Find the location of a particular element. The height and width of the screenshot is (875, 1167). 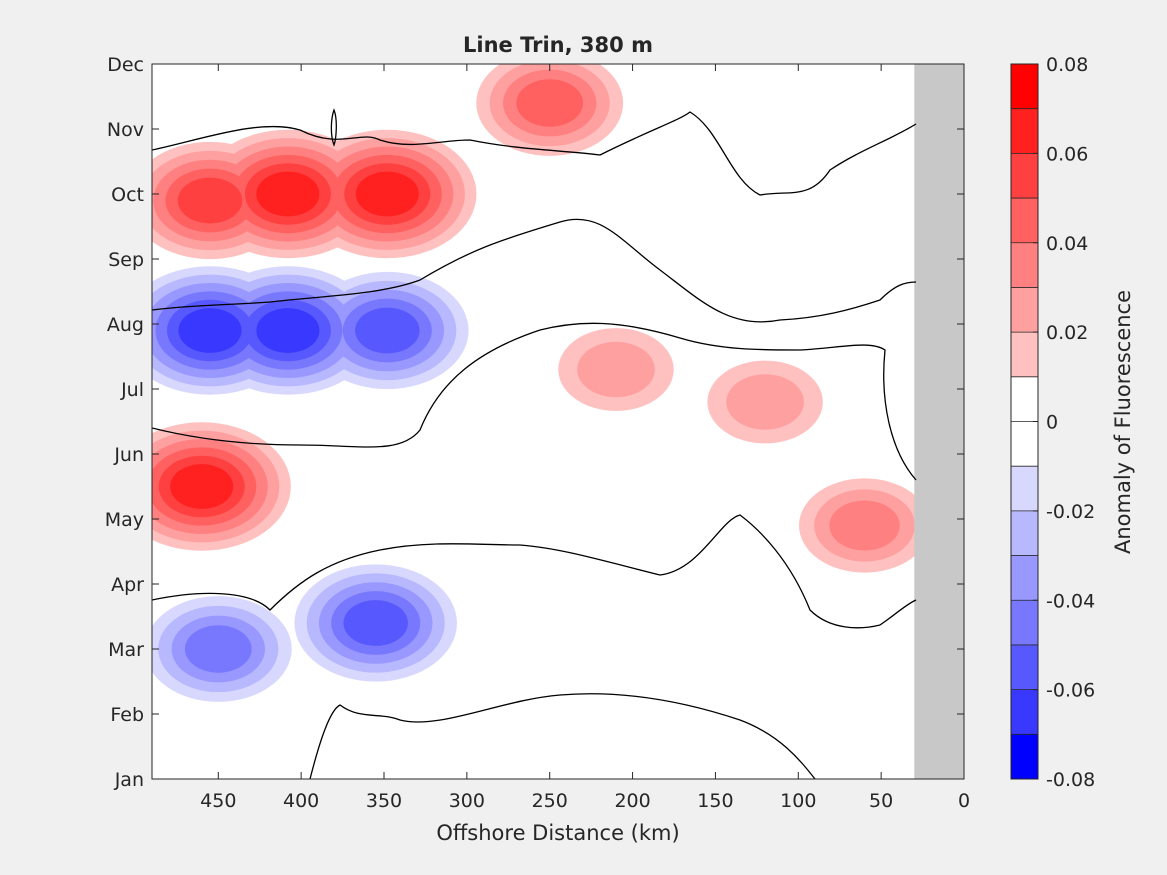

colorbar-tick-label: 0.06 is located at coordinates (1067, 154).